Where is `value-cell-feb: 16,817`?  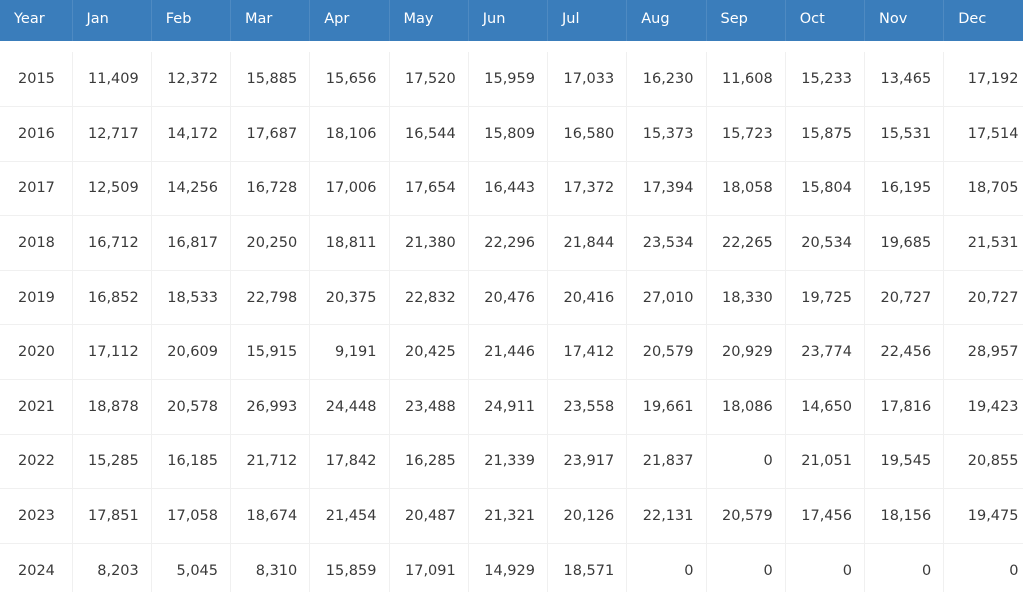
value-cell-feb: 16,817 is located at coordinates (191, 243).